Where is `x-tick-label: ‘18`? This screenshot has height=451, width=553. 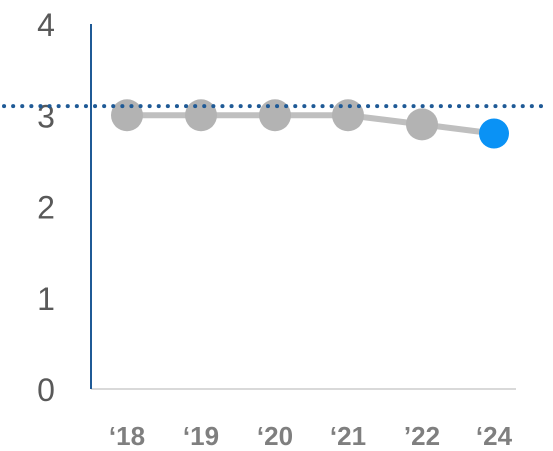 x-tick-label: ‘18 is located at coordinates (127, 436).